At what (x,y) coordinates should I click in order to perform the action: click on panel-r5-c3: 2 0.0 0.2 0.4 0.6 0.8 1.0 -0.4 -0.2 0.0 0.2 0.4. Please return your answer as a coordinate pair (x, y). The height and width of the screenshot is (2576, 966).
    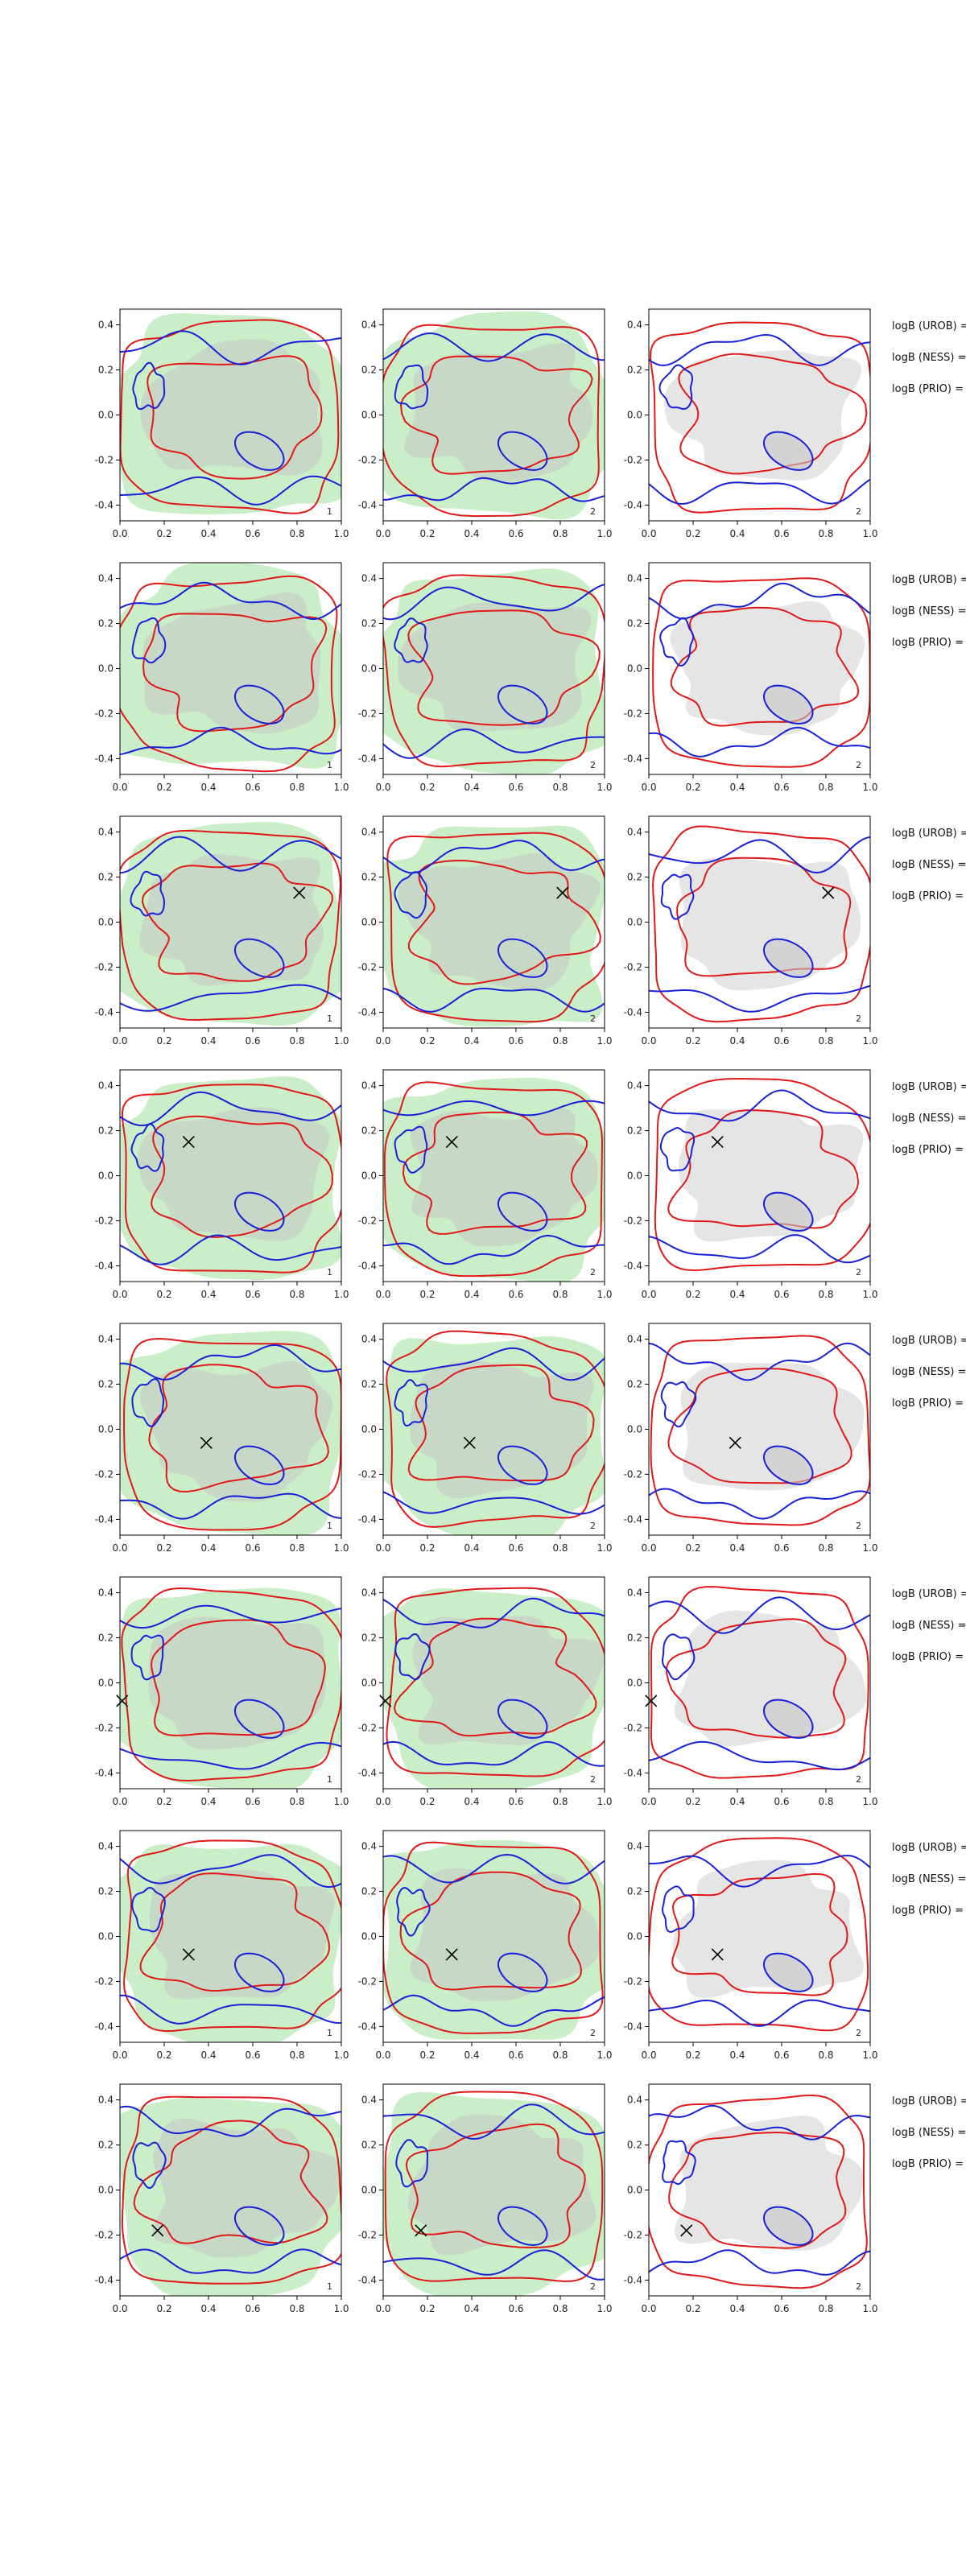
    Looking at the image, I should click on (751, 1438).